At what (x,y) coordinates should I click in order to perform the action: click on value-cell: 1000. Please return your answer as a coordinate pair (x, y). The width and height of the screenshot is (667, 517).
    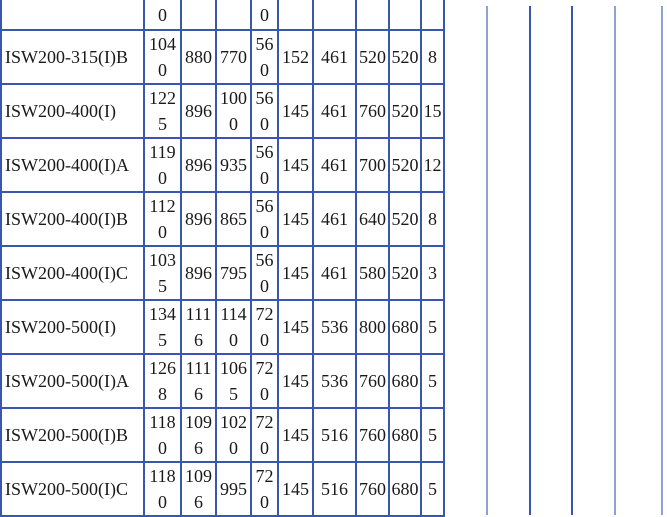
    Looking at the image, I should click on (233, 111).